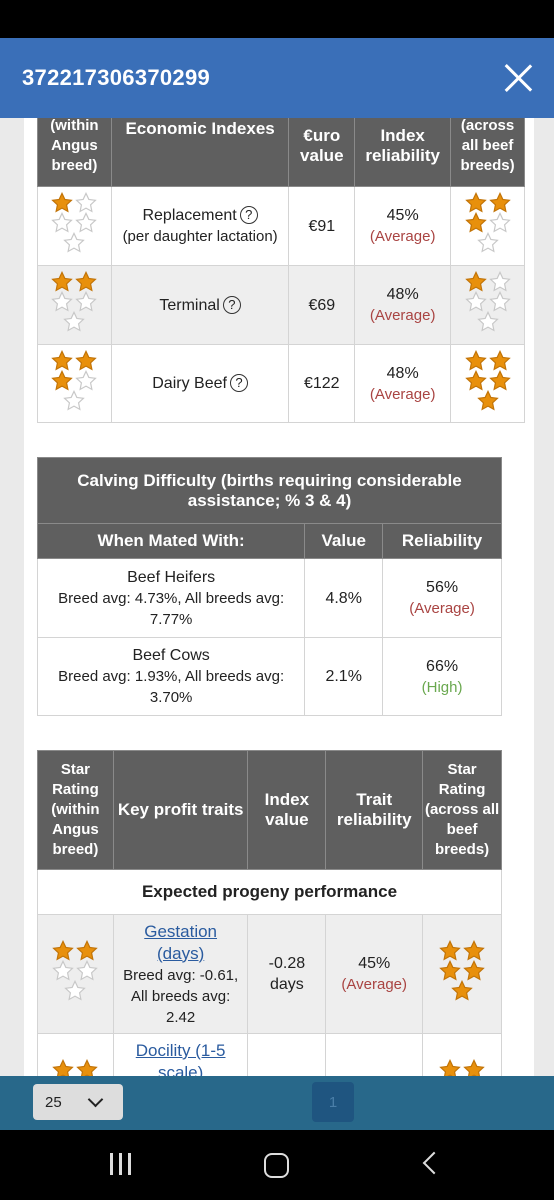 This screenshot has height=1200, width=554. I want to click on trait-link: Gestation (days), so click(181, 942).